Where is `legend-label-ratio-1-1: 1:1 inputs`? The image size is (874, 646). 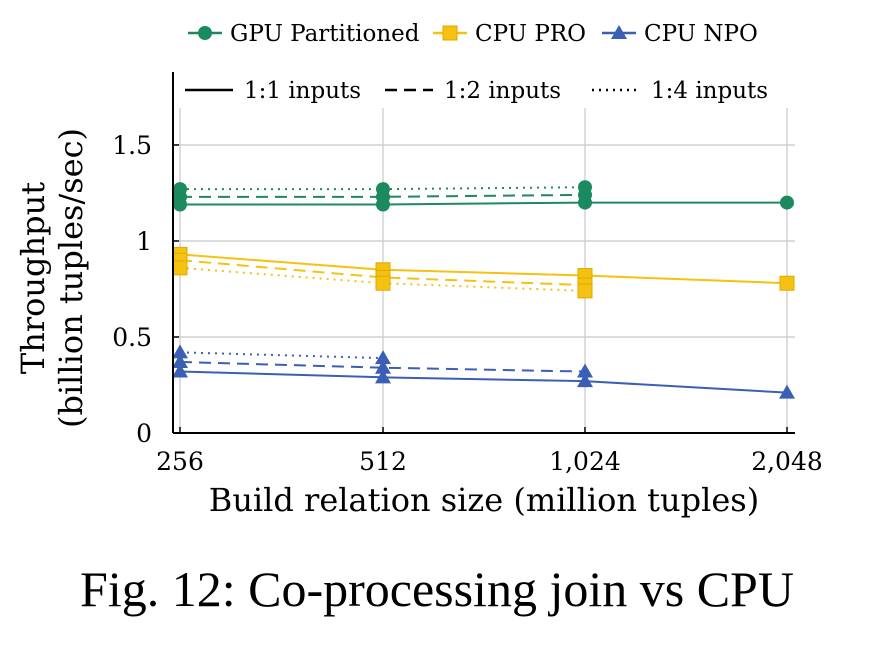 legend-label-ratio-1-1: 1:1 inputs is located at coordinates (302, 91).